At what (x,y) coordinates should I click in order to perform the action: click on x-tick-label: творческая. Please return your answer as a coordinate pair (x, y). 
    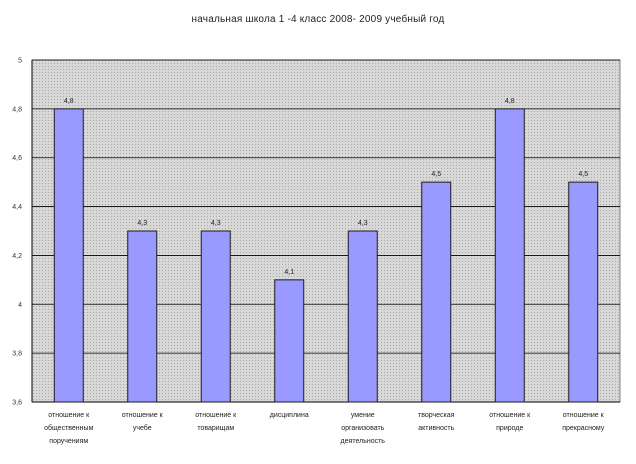
    Looking at the image, I should click on (436, 415).